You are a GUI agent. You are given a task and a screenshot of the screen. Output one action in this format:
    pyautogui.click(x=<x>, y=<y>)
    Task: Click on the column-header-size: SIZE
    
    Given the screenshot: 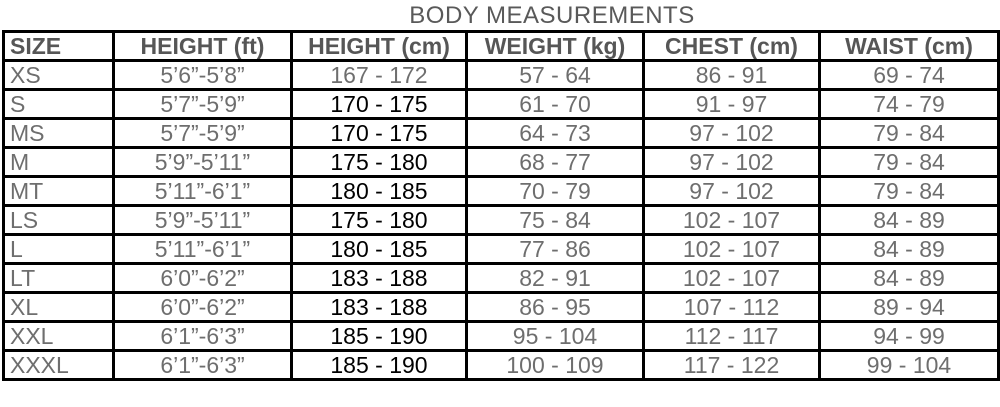 What is the action you would take?
    pyautogui.click(x=58, y=46)
    